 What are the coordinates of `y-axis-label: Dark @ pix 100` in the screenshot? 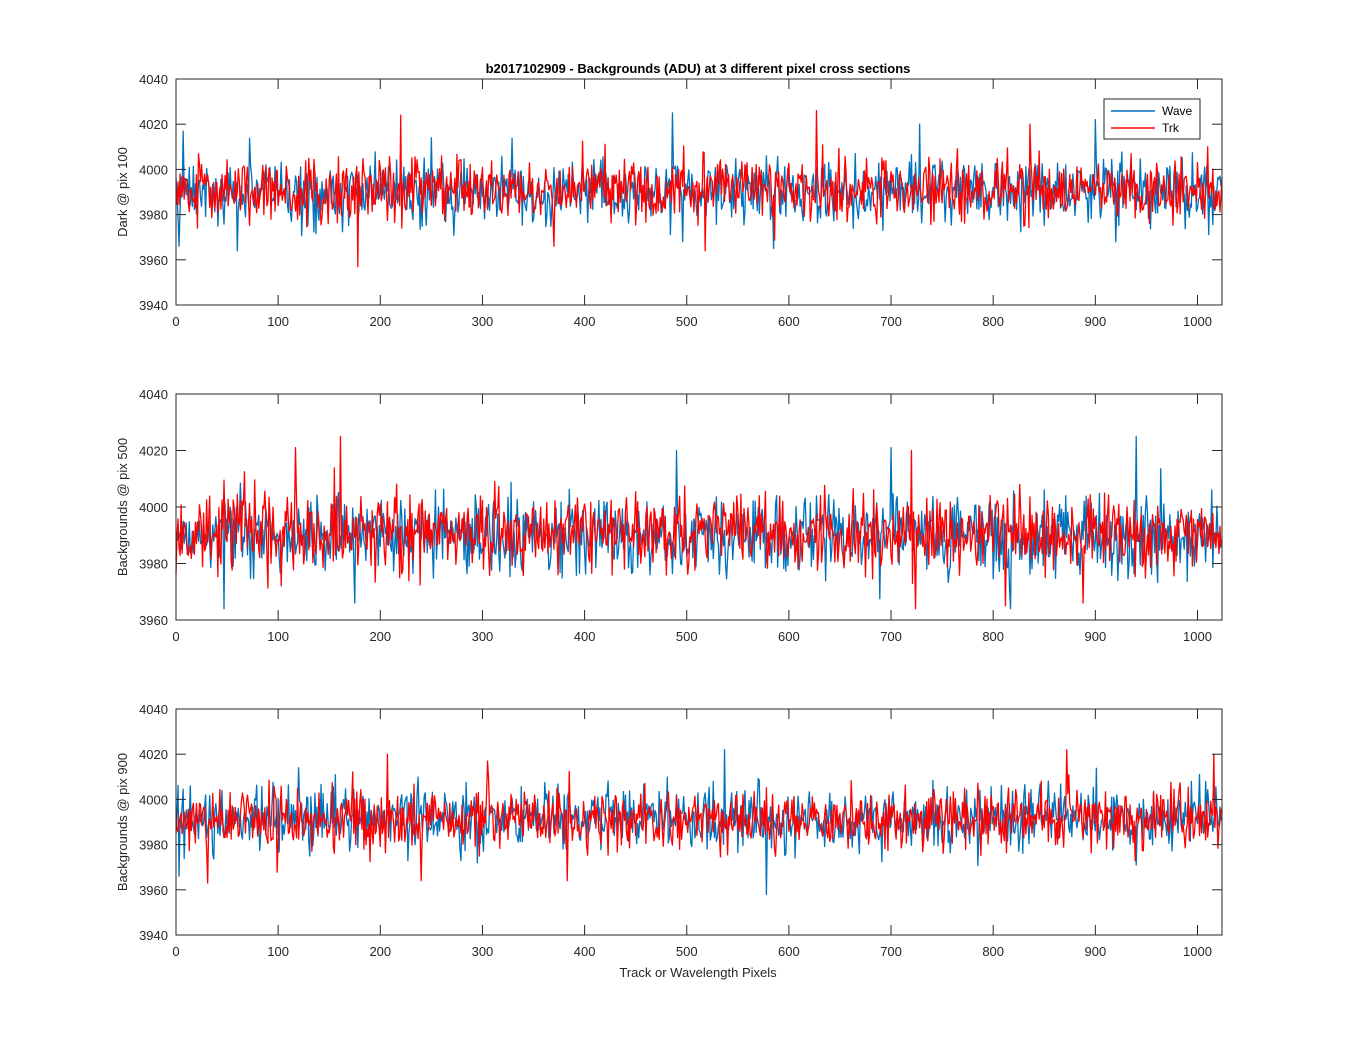 It's located at (122, 192).